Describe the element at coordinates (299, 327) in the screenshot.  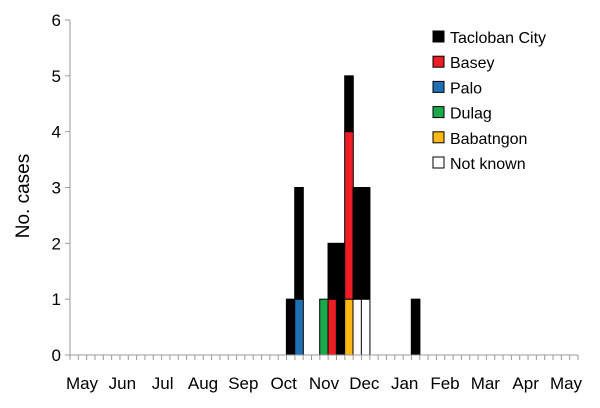
I see `bar-segment-palo` at that location.